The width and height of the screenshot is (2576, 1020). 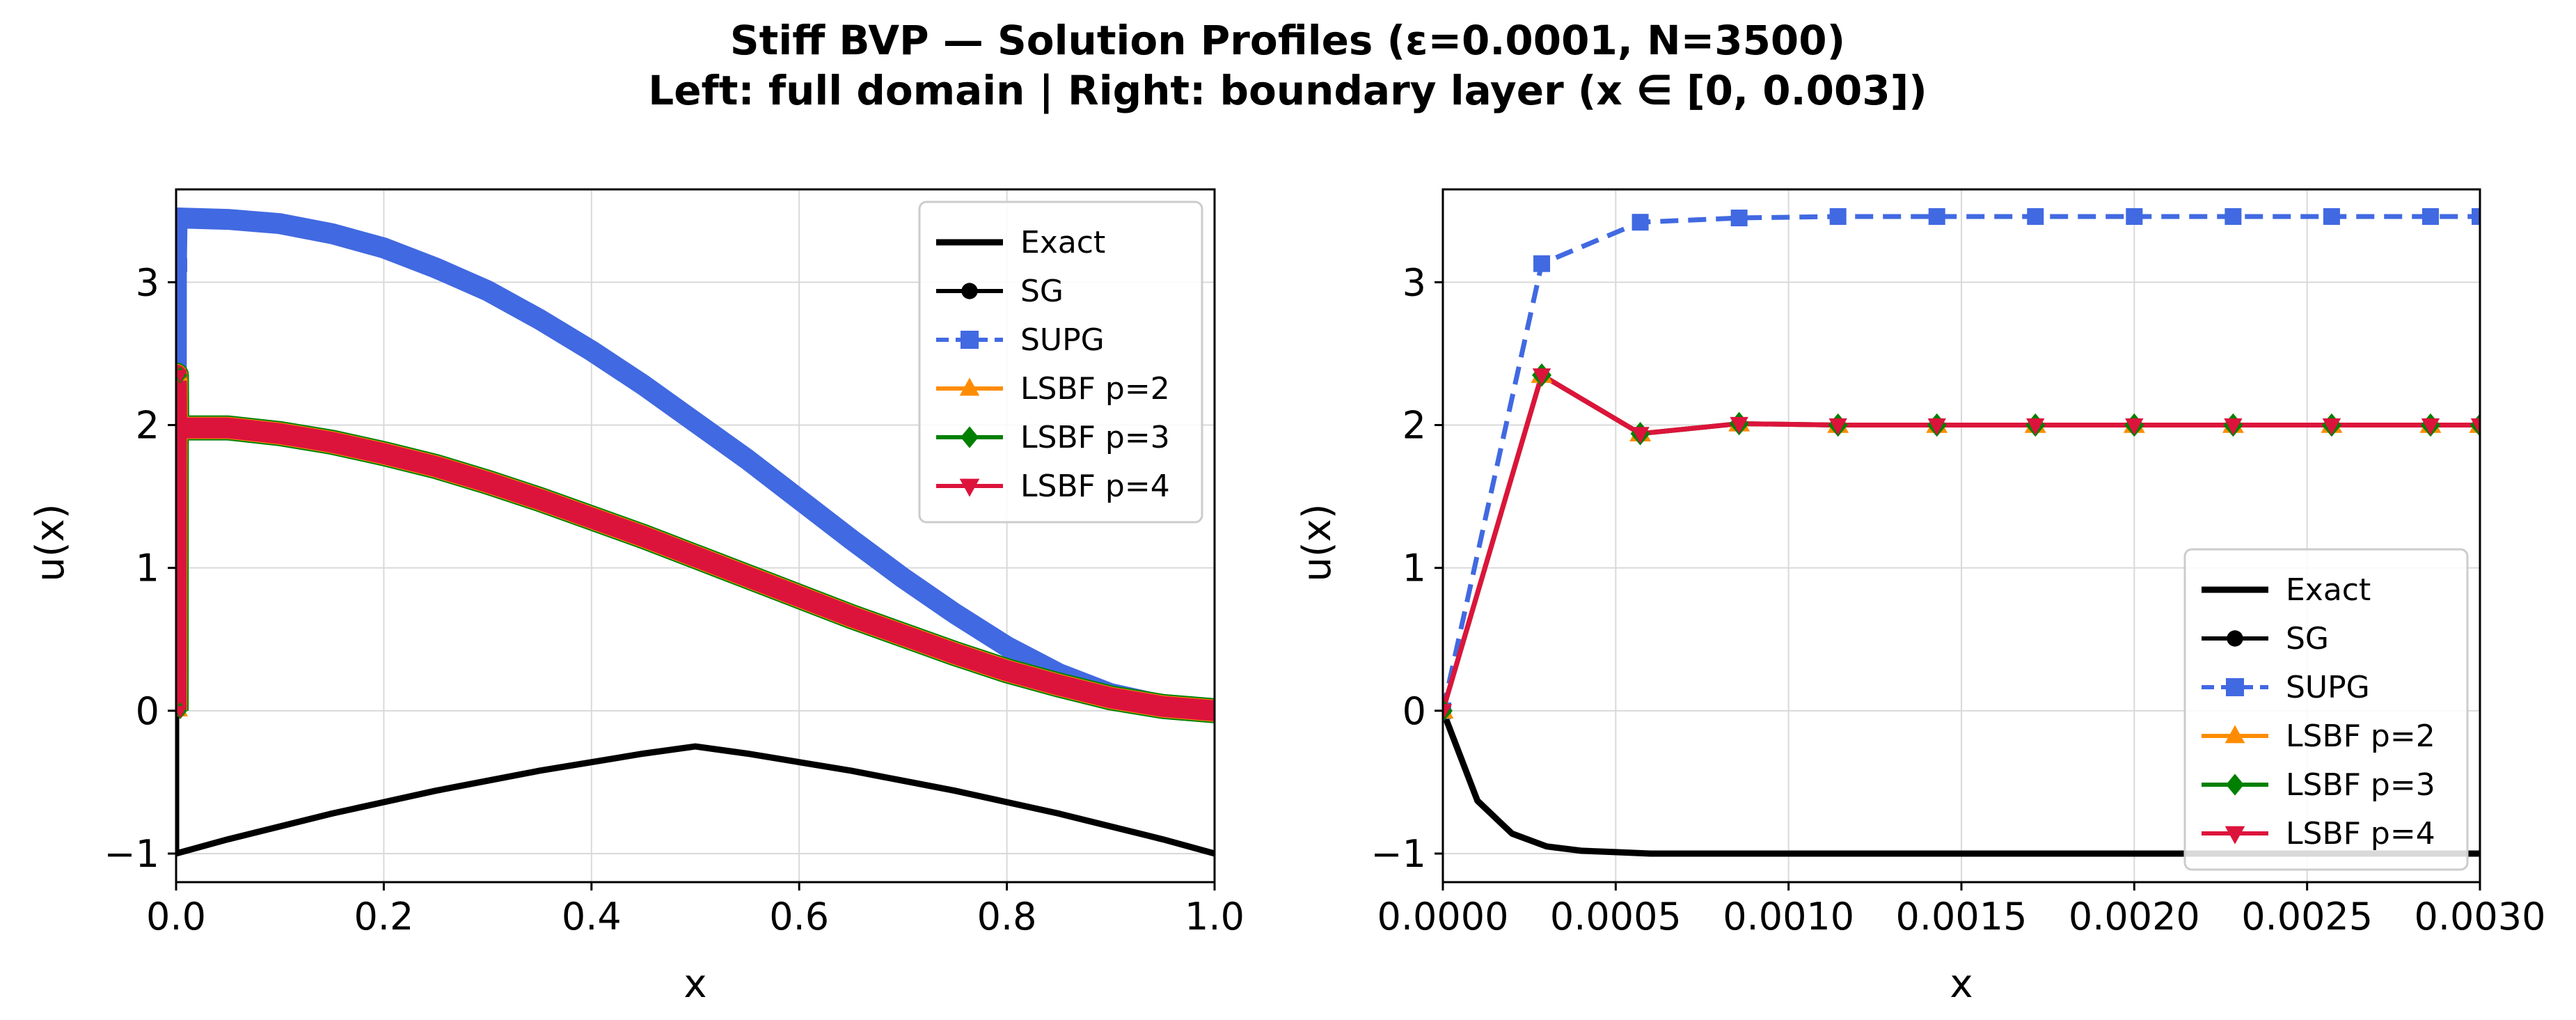 What do you see at coordinates (592, 917) in the screenshot?
I see `x-tick-label: 0.4` at bounding box center [592, 917].